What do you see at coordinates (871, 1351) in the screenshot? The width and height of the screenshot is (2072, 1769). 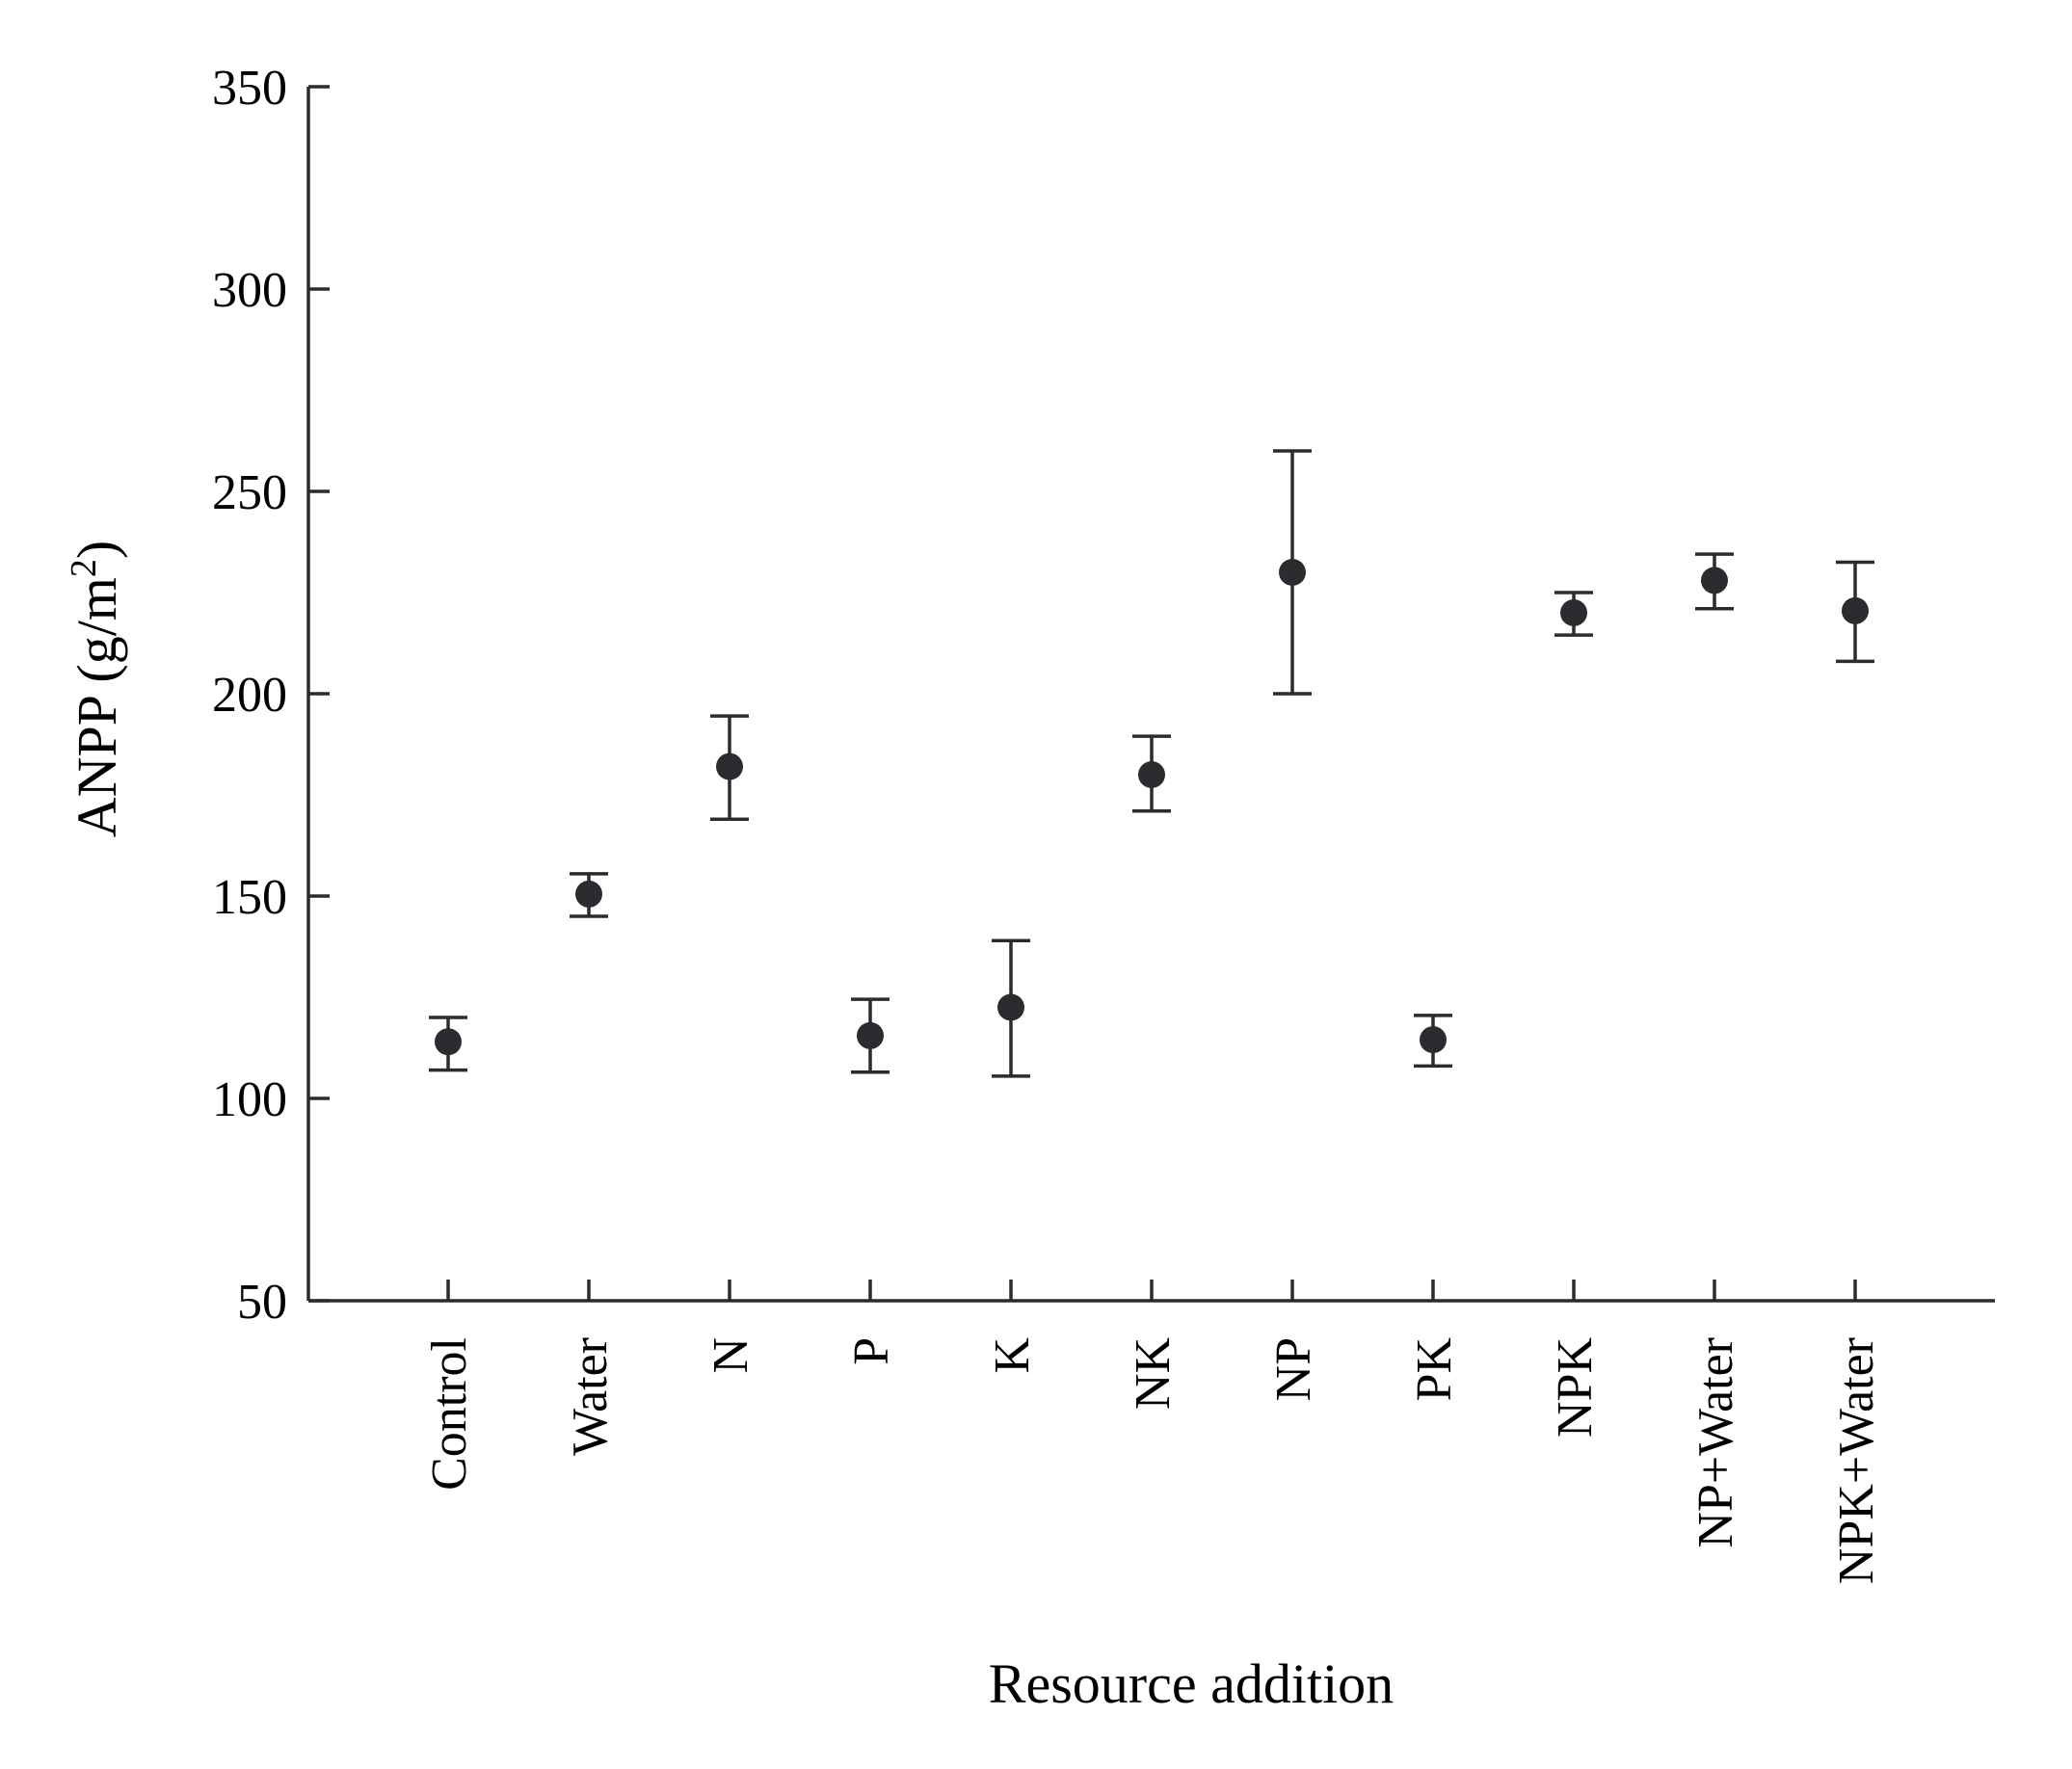 I see `x-tick-label: P` at bounding box center [871, 1351].